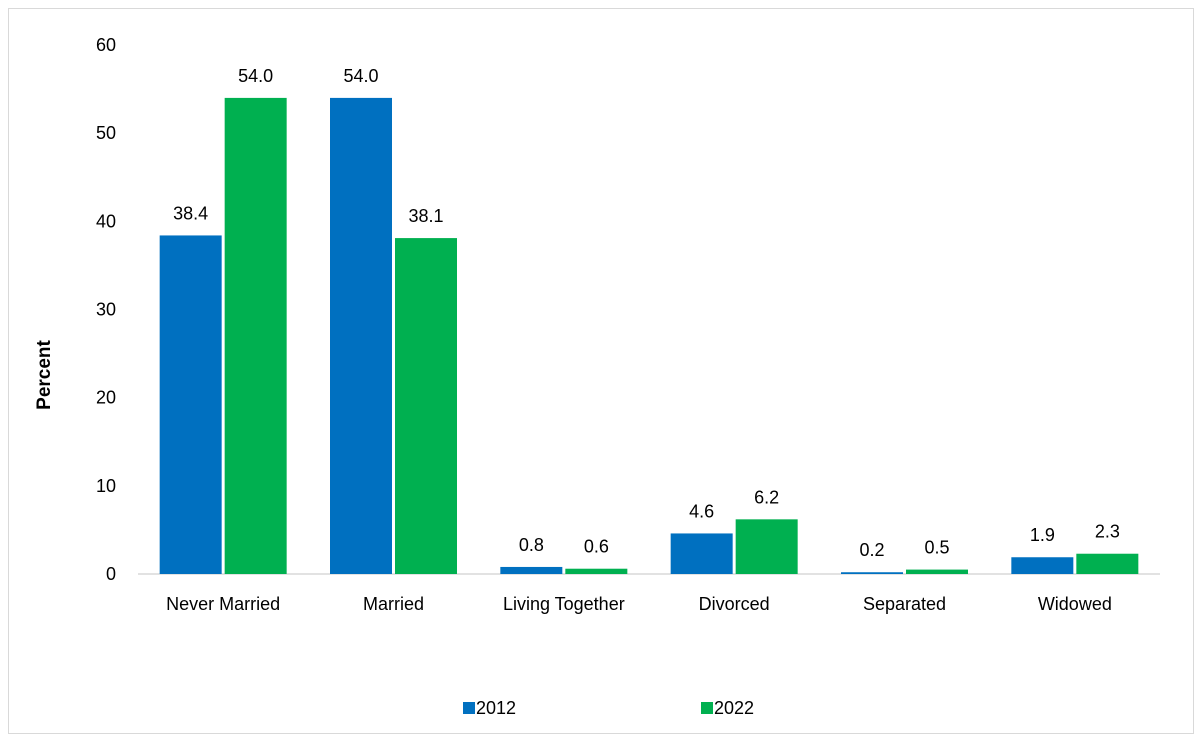 The width and height of the screenshot is (1203, 742). I want to click on data-label: 38.1, so click(425, 216).